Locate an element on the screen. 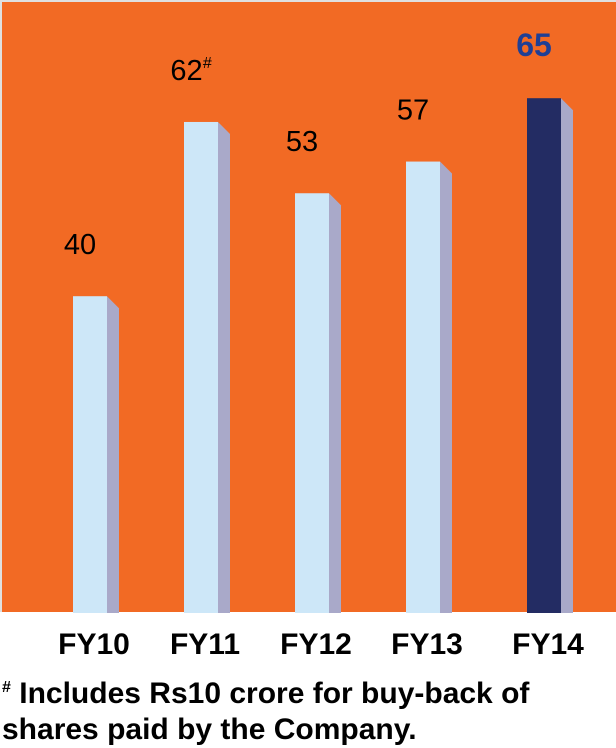 The image size is (616, 748). bar-side-FY10 is located at coordinates (113, 454).